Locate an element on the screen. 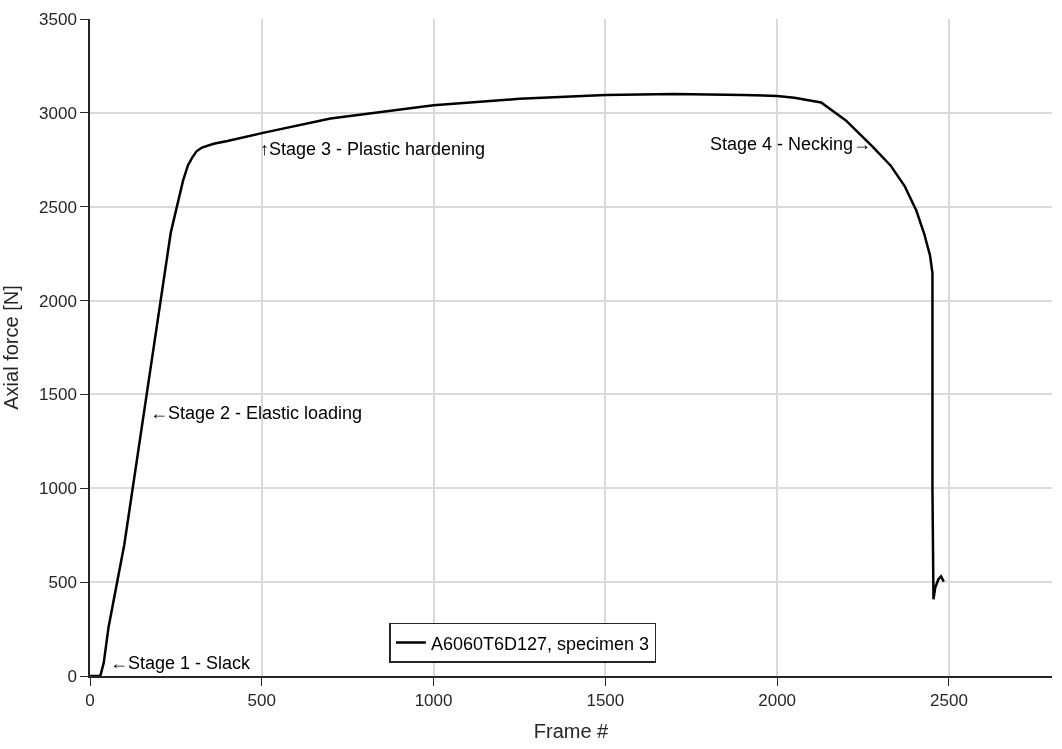 Image resolution: width=1062 pixels, height=749 pixels. x-axis-title: Frame # is located at coordinates (571, 731).